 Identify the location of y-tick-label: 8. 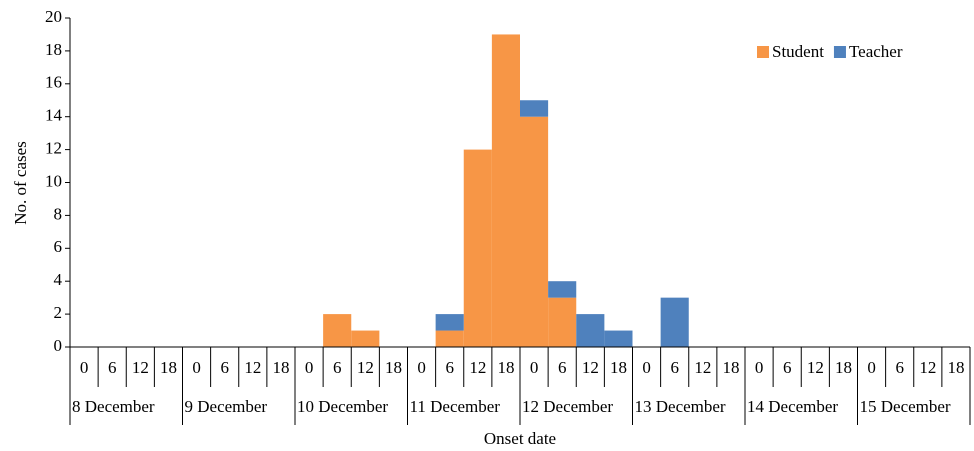
(58, 213).